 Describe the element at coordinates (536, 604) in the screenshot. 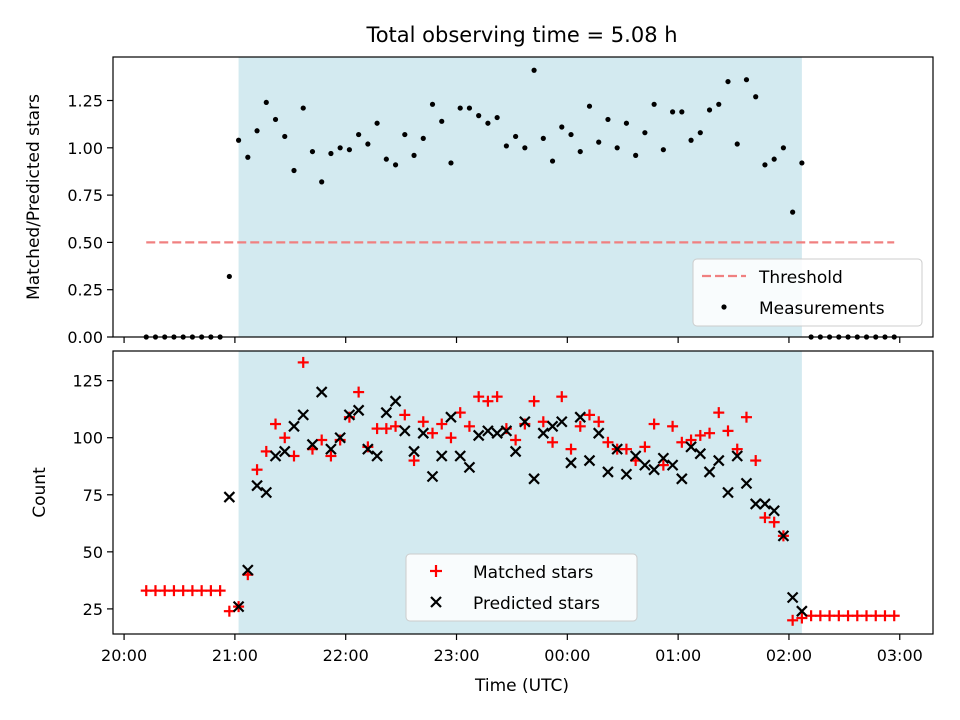

I see `legend-predicted-label: Predicted stars` at that location.